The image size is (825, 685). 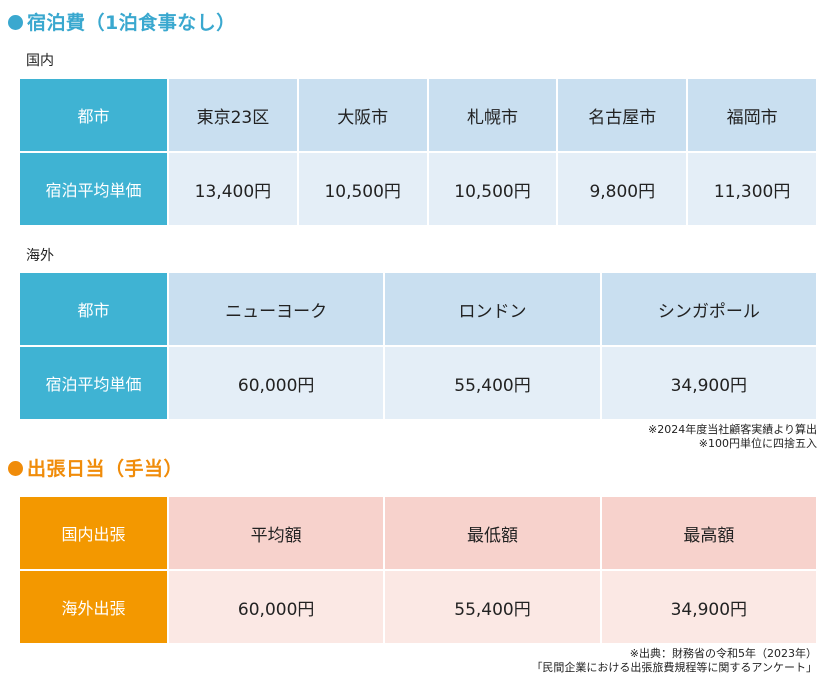 I want to click on city-cell: 福岡市, so click(x=752, y=115).